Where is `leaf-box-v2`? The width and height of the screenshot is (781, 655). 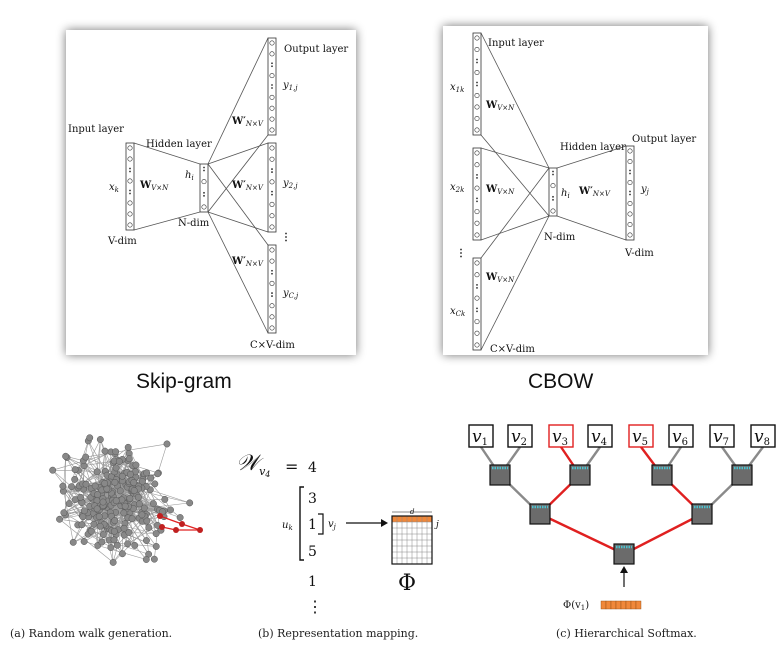 leaf-box-v2 is located at coordinates (520, 436).